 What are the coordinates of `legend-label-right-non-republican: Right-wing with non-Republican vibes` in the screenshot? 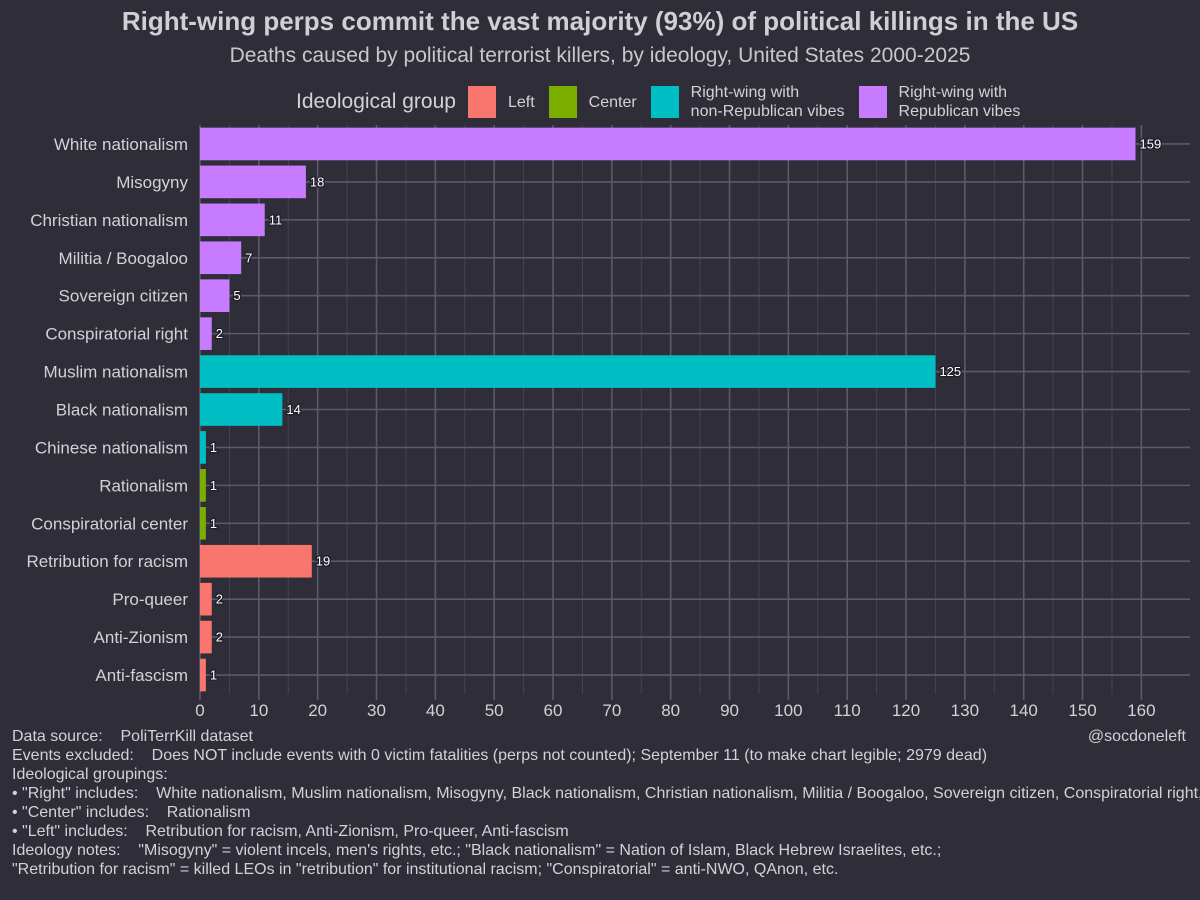 It's located at (767, 102).